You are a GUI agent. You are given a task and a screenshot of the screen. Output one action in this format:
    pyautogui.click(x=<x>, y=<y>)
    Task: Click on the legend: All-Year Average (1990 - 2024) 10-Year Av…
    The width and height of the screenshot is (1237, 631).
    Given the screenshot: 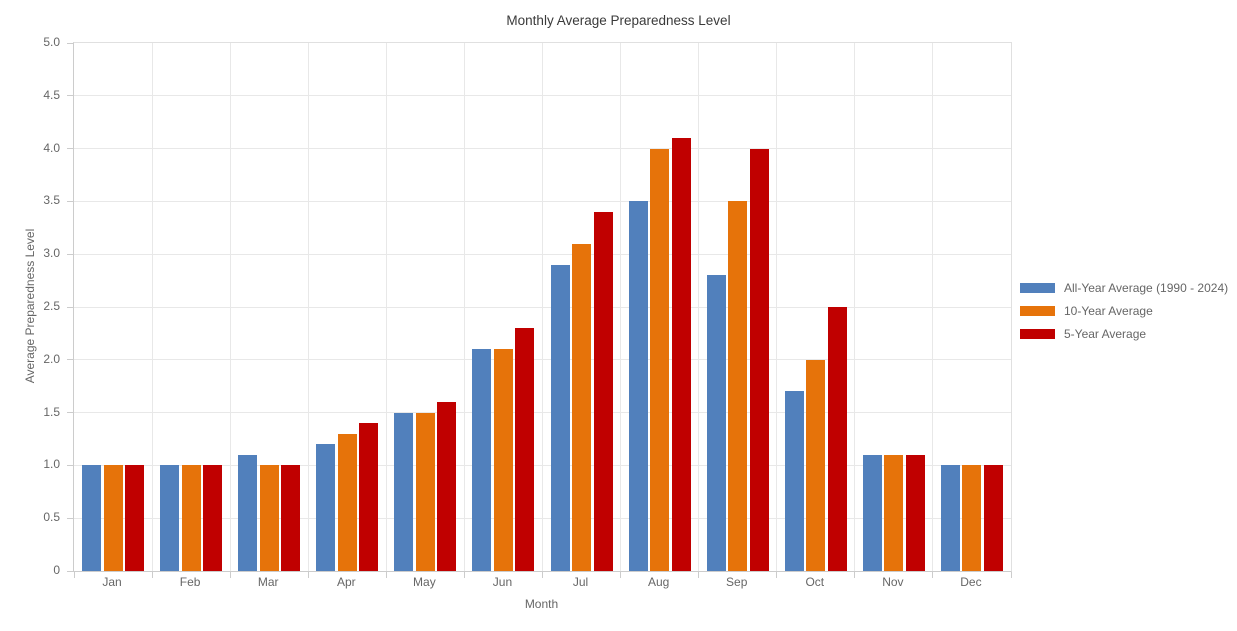 What is the action you would take?
    pyautogui.click(x=1124, y=315)
    